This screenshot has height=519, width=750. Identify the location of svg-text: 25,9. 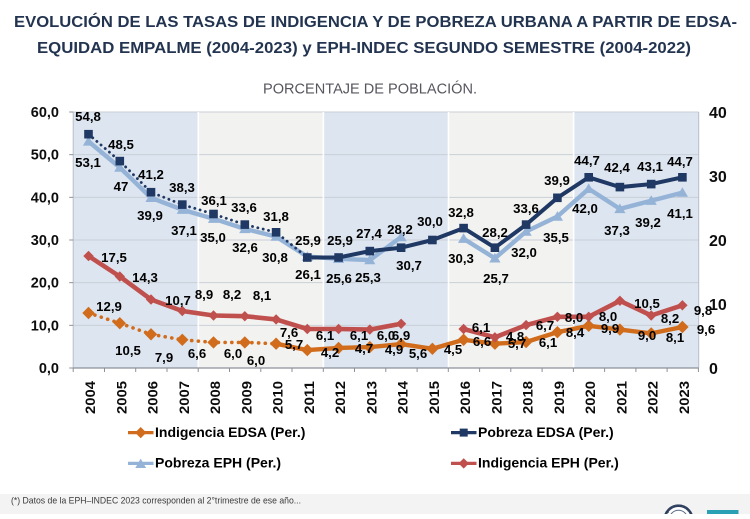
(308, 240).